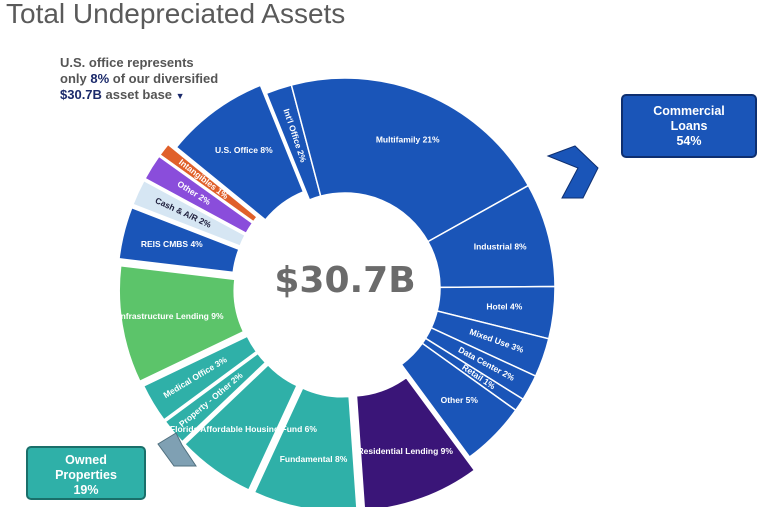 The image size is (773, 507). Describe the element at coordinates (139, 78) in the screenshot. I see `note-line-2: only 8% of our diversified` at that location.